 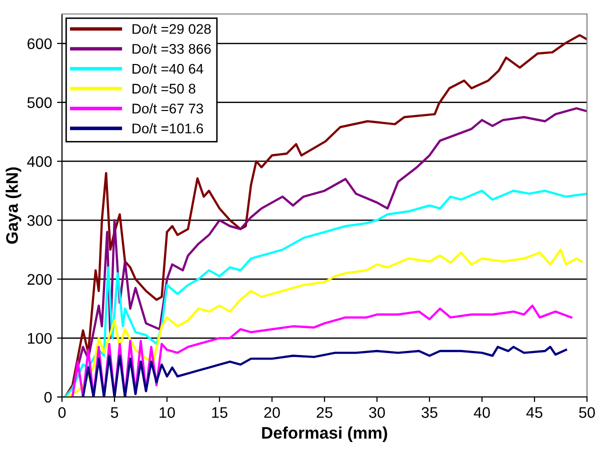 What do you see at coordinates (39, 220) in the screenshot?
I see `y-tick-label: 300` at bounding box center [39, 220].